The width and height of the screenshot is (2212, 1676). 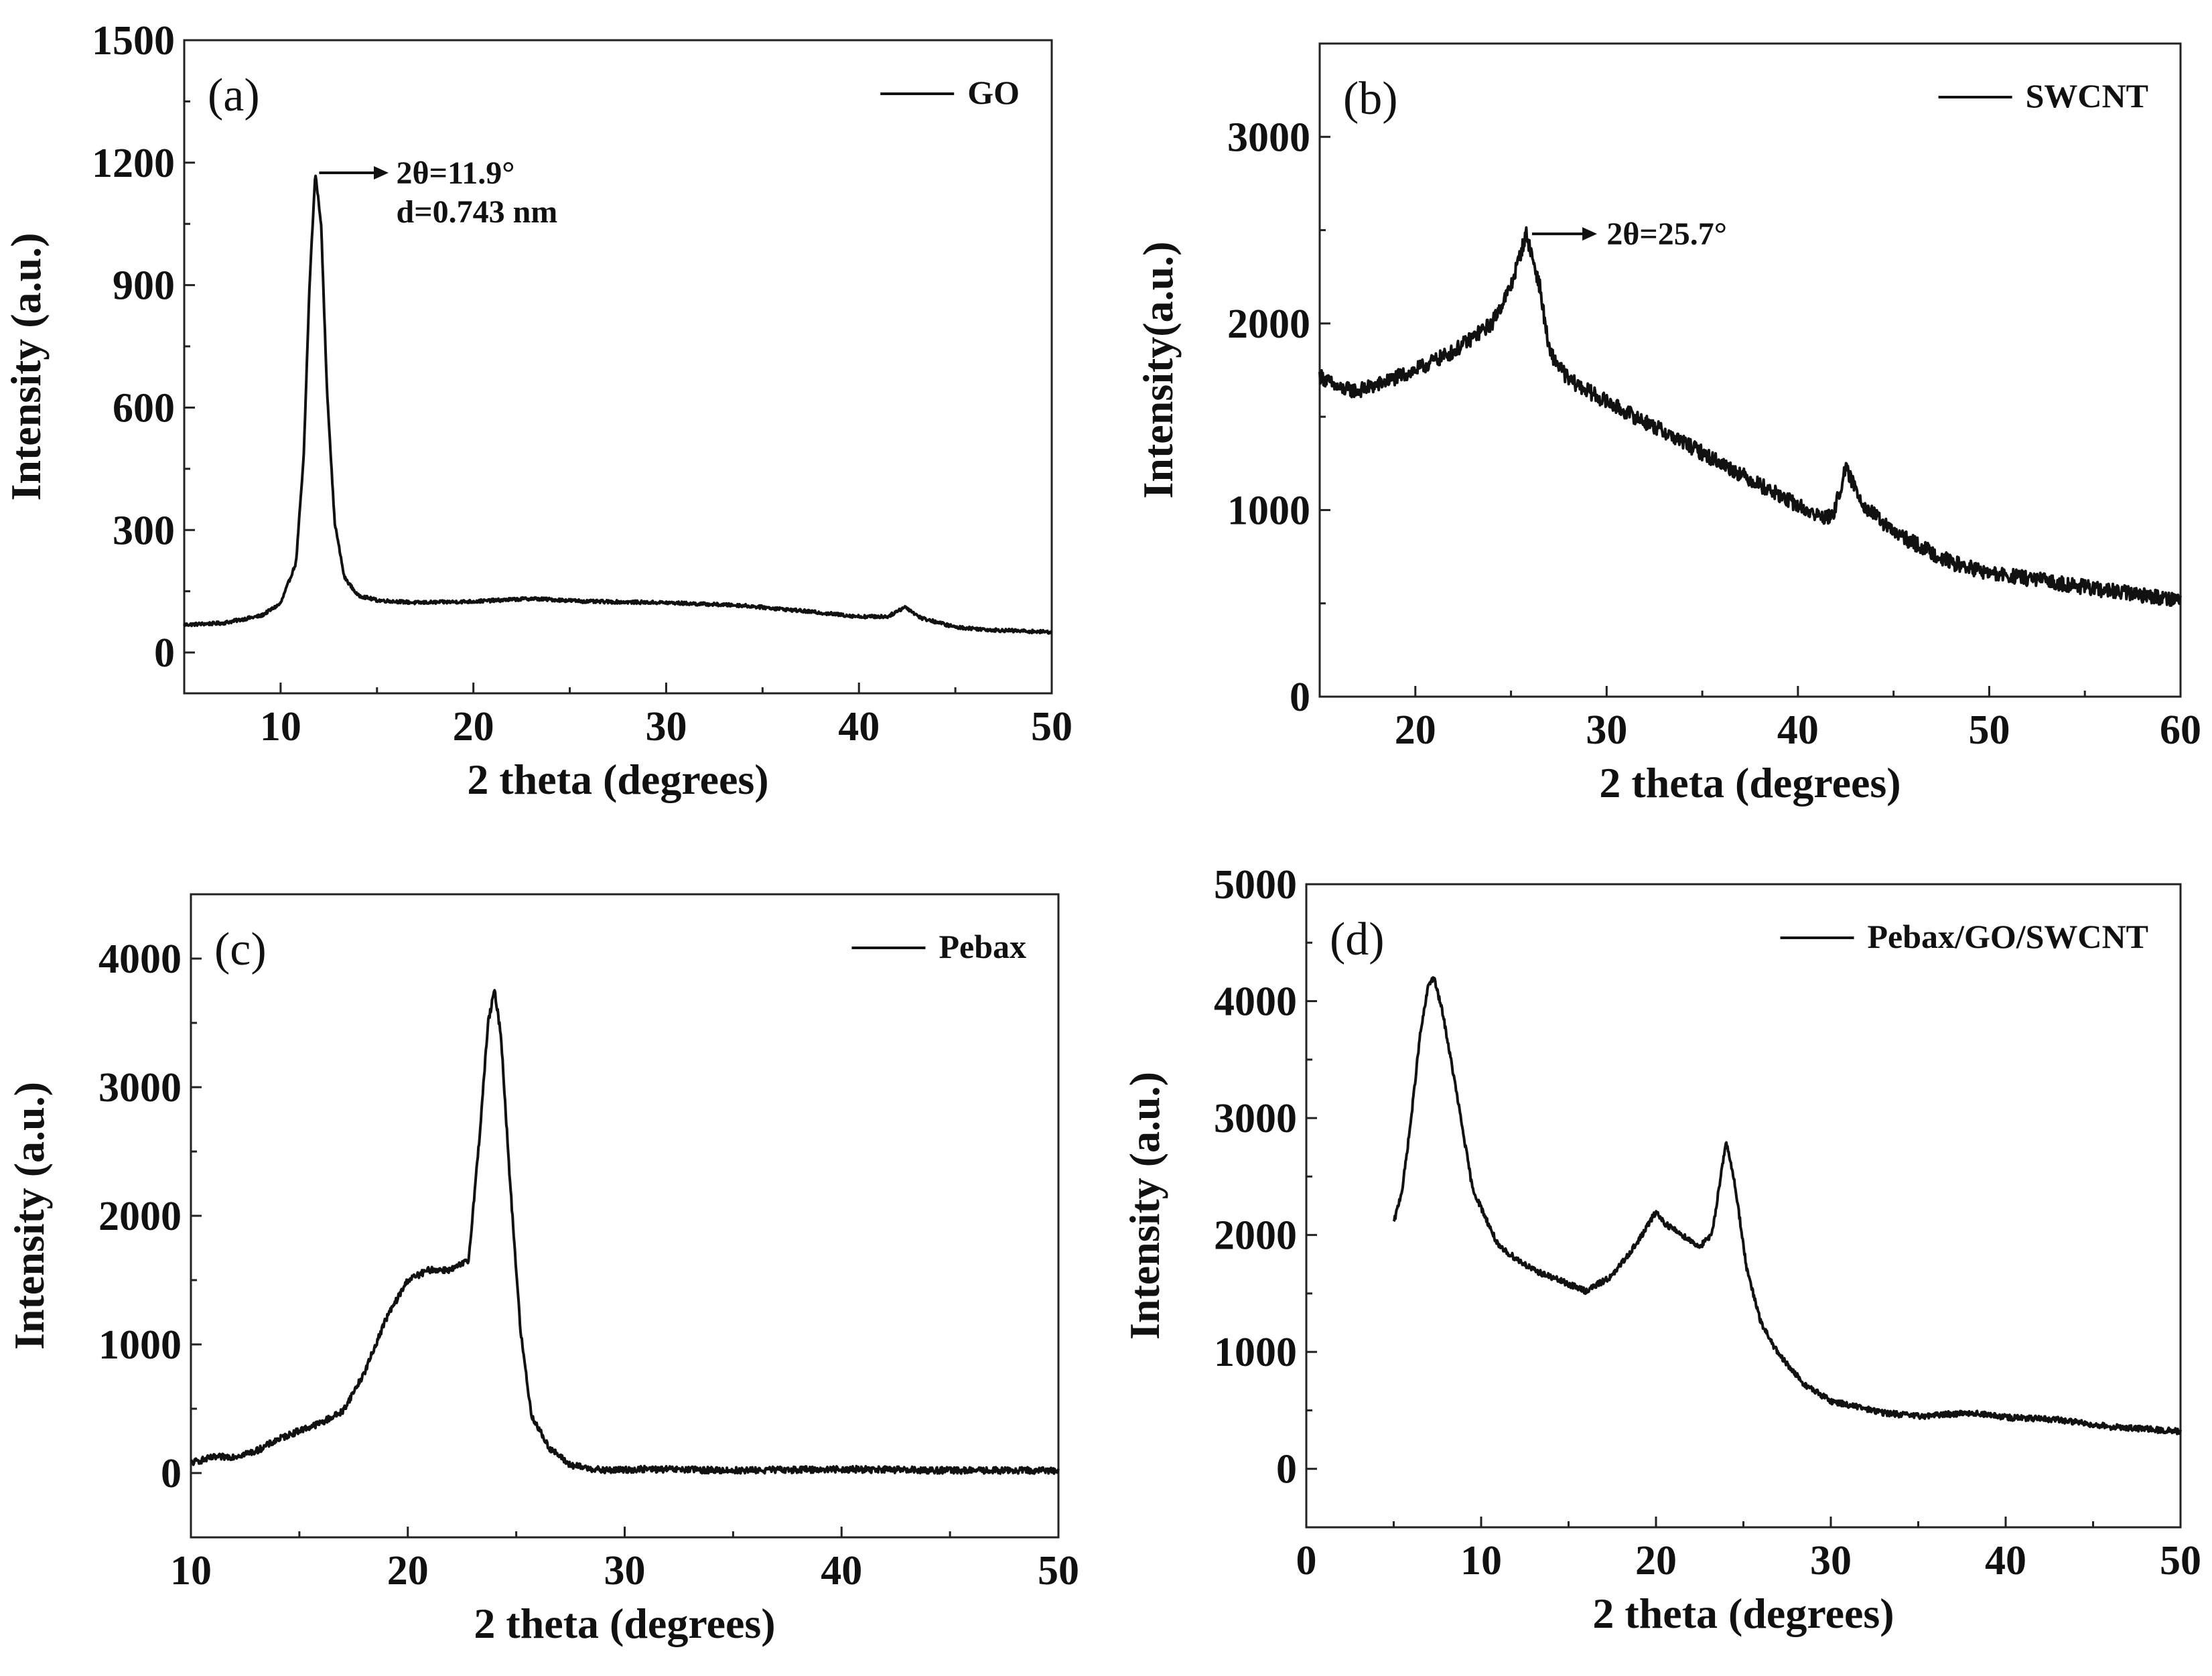 I want to click on y-tick-label: 1500, so click(x=133, y=41).